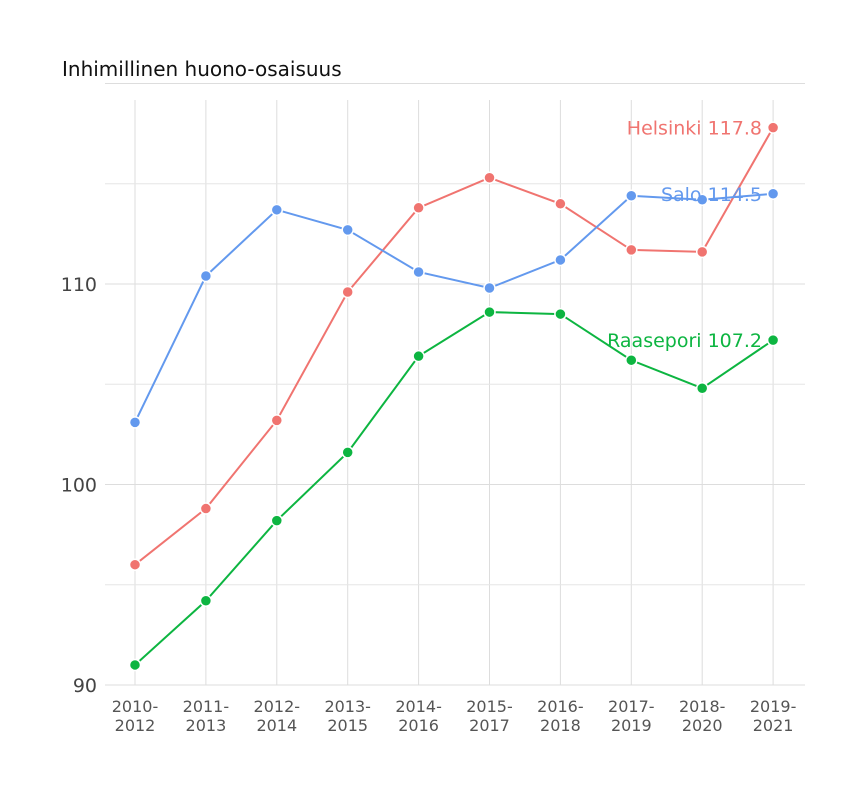 This screenshot has width=864, height=792. Describe the element at coordinates (79, 285) in the screenshot. I see `y-tick-label: 110` at that location.